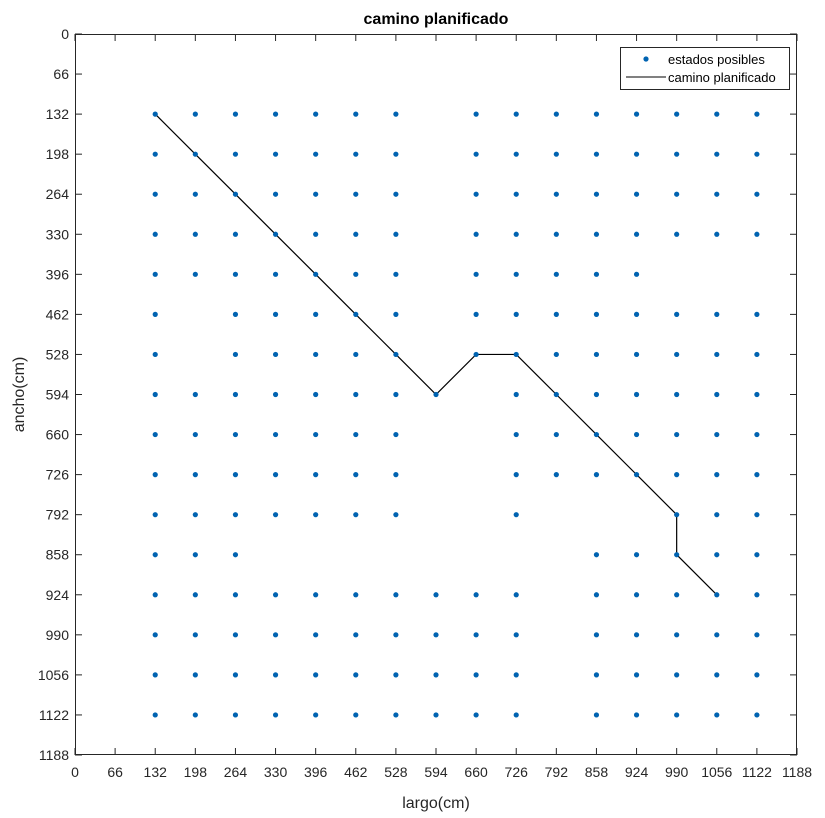 The width and height of the screenshot is (825, 818). I want to click on x-tick-label: 924, so click(637, 772).